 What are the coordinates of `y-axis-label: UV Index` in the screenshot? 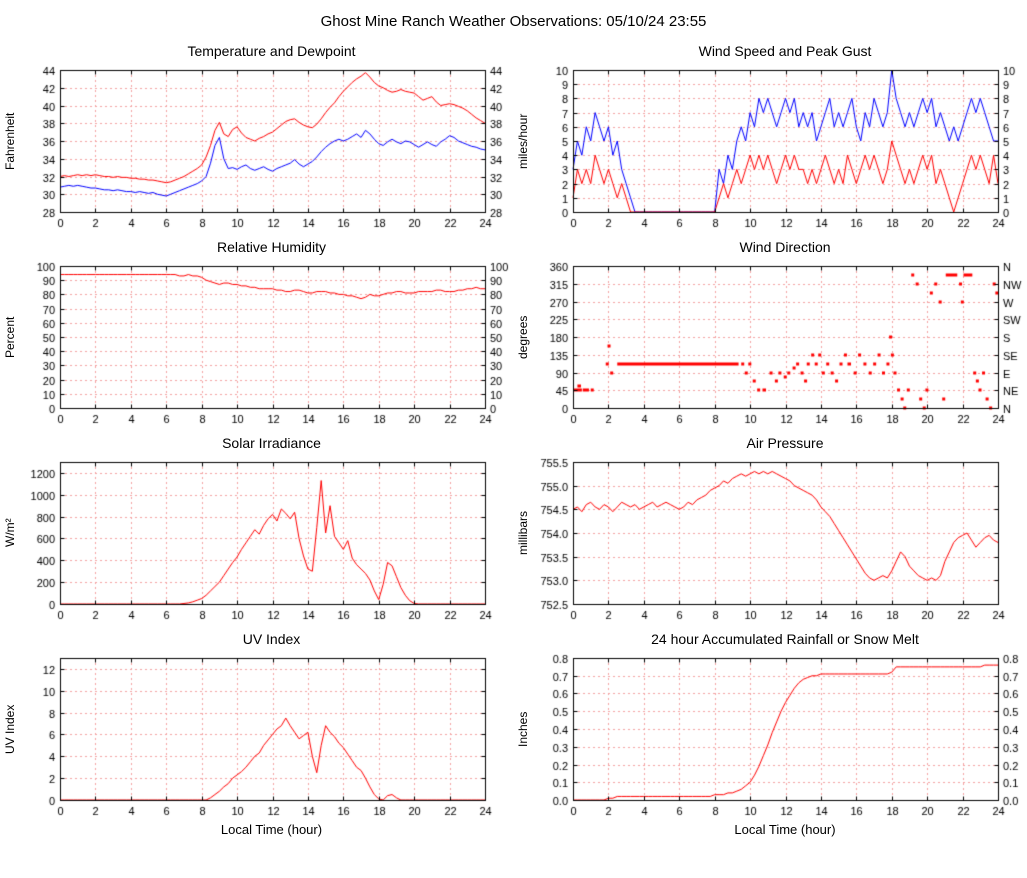 It's located at (10, 729).